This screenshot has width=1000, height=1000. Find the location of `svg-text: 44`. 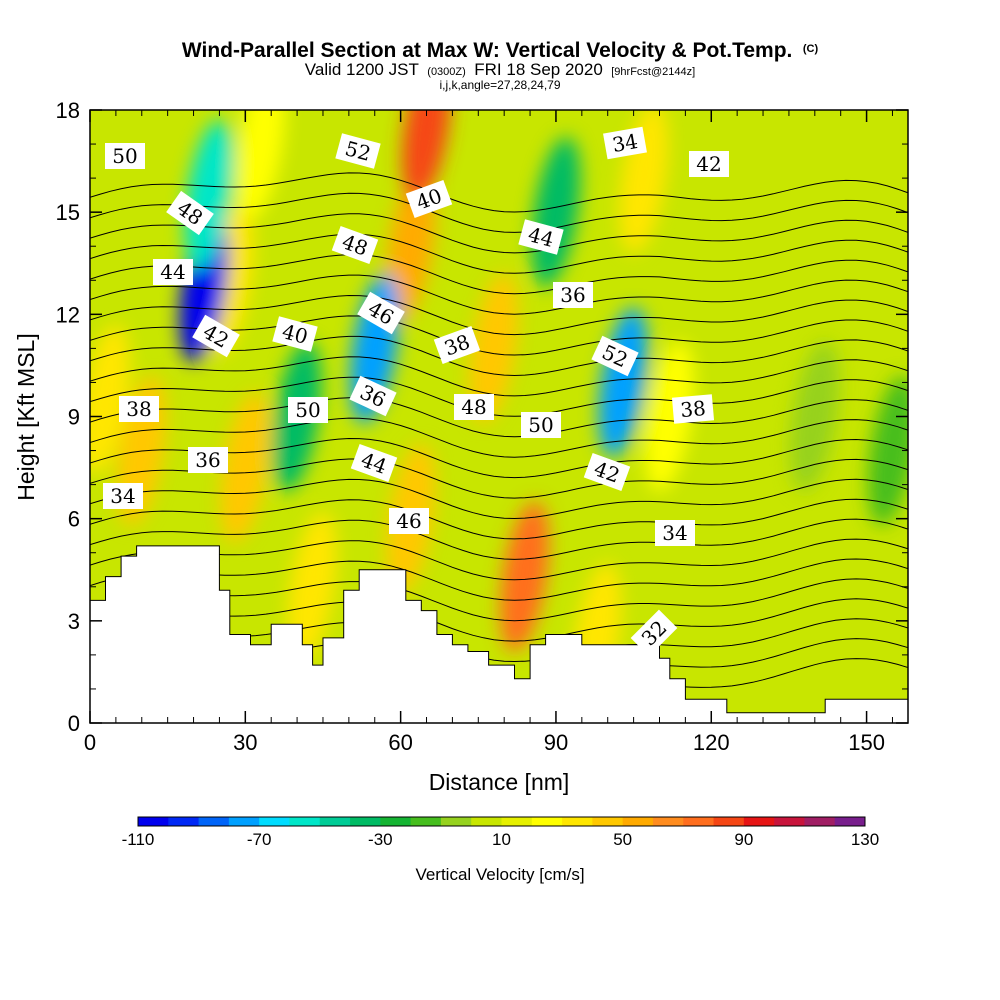

svg-text: 44 is located at coordinates (172, 272).